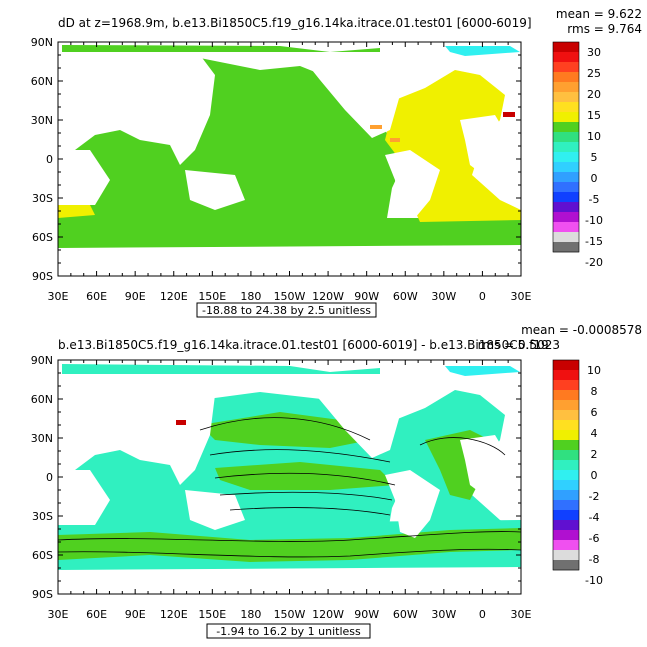 This screenshot has height=647, width=647. What do you see at coordinates (443, 296) in the screenshot?
I see `top-lon-label: 30W` at bounding box center [443, 296].